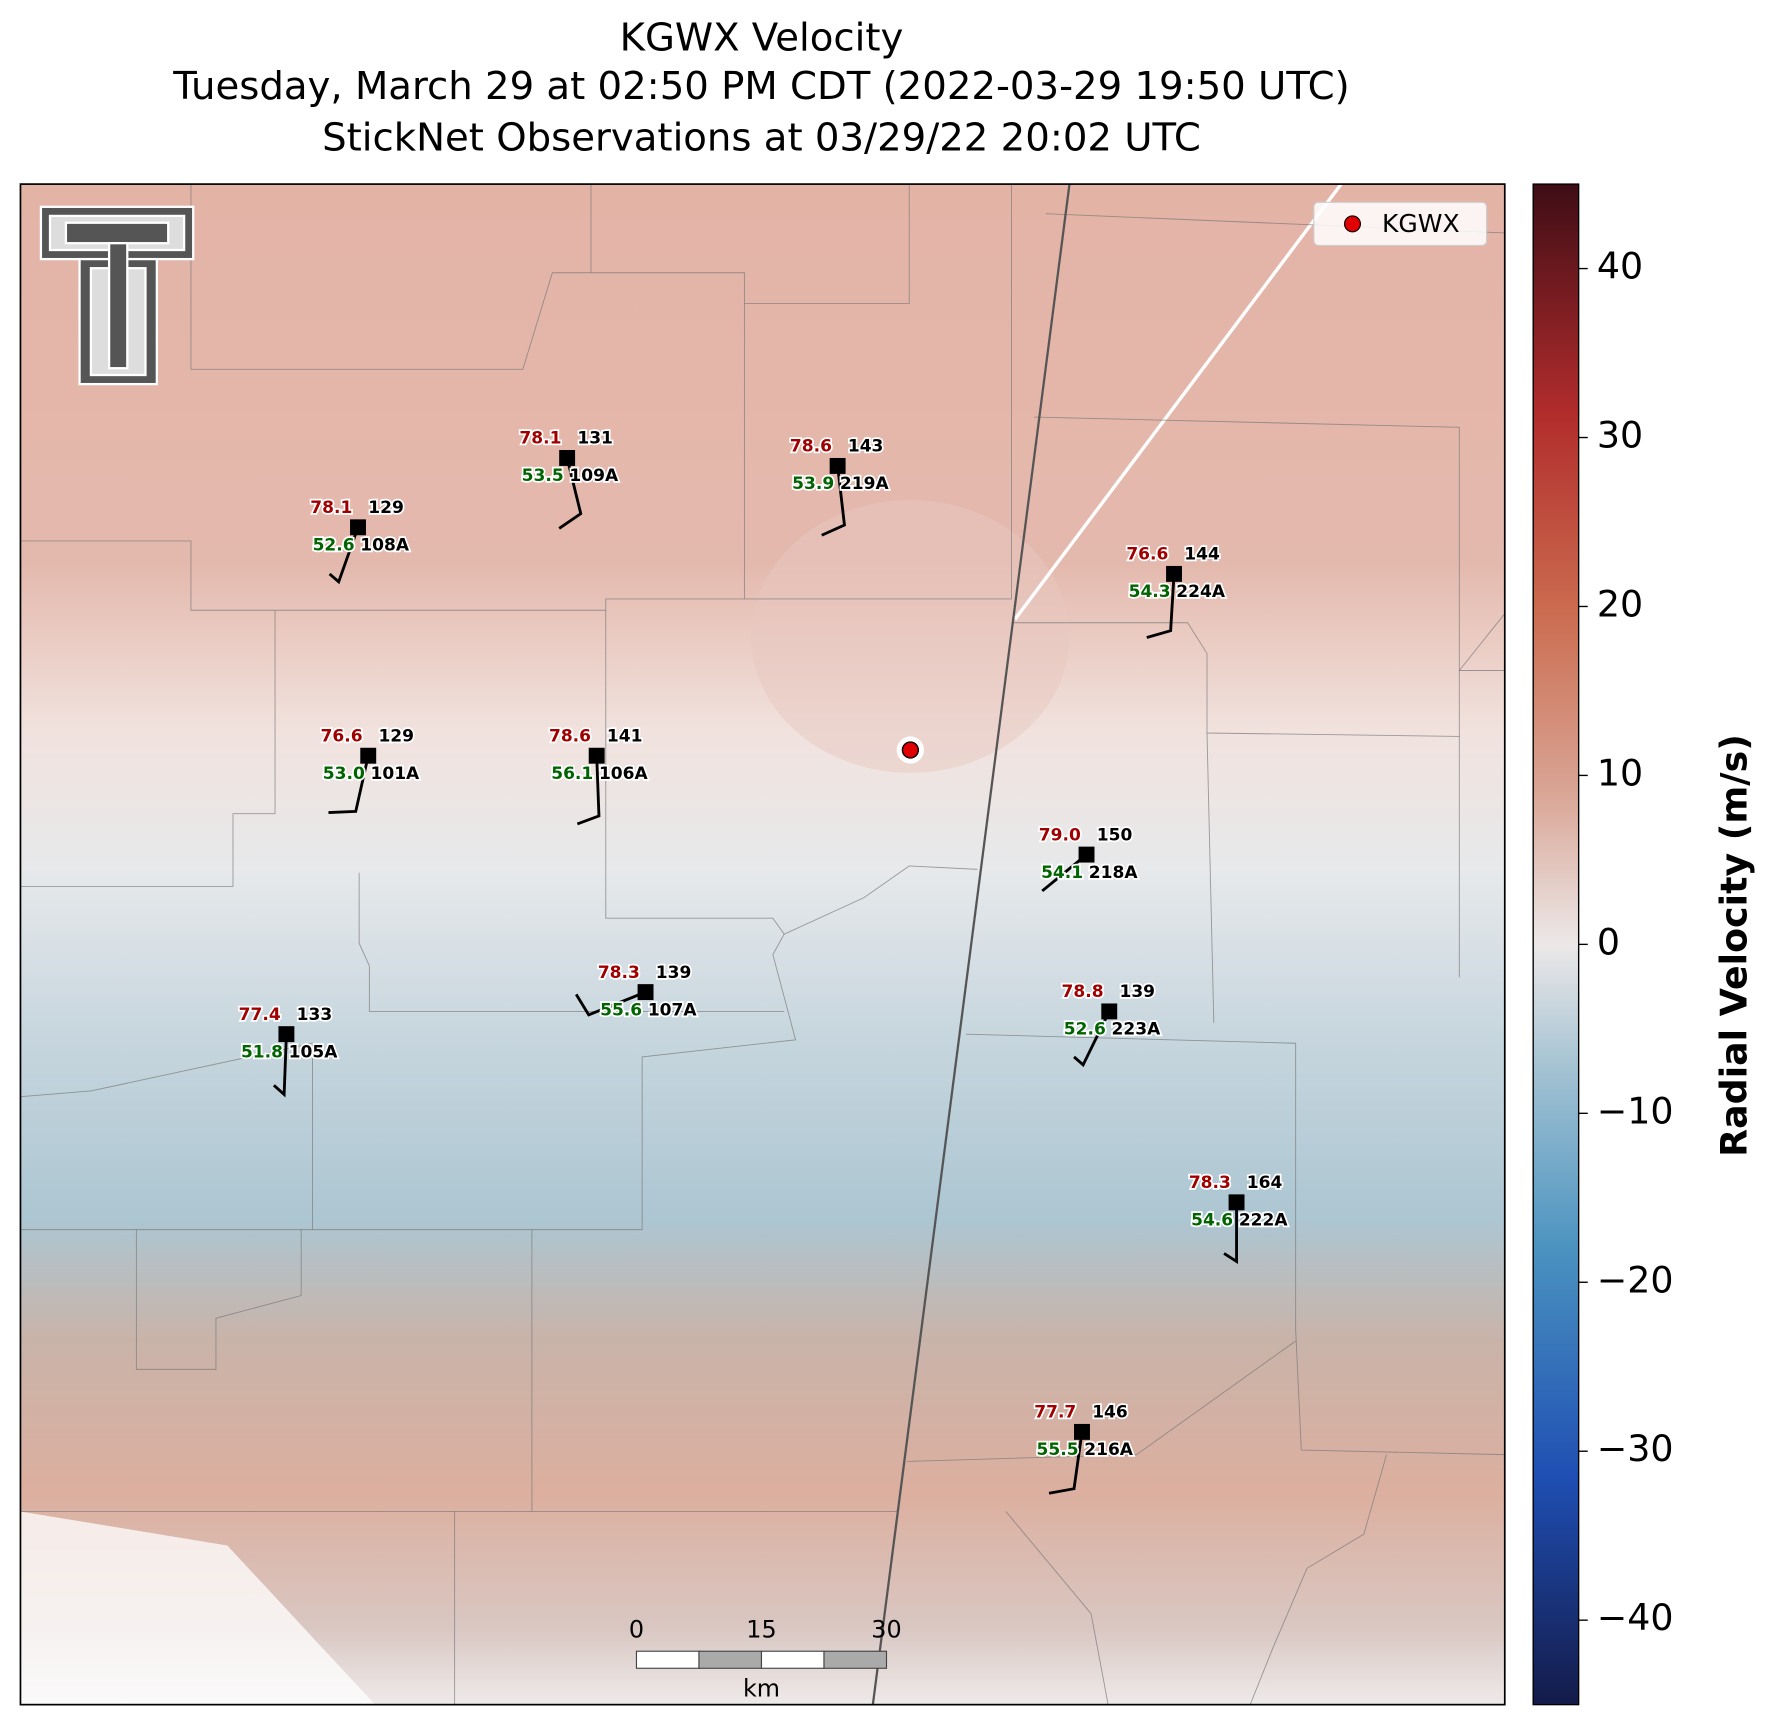 The width and height of the screenshot is (1773, 1716). Describe the element at coordinates (621, 1010) in the screenshot. I see `dewpoint: 55.6` at that location.